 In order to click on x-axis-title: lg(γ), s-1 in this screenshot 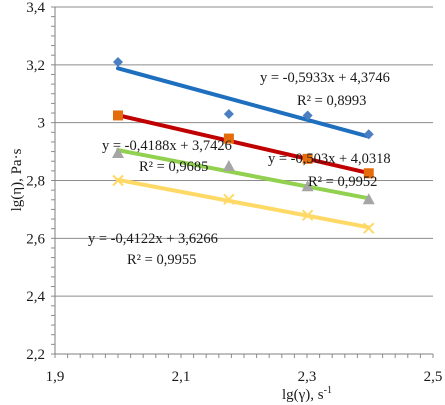, I will do `click(307, 394)`.